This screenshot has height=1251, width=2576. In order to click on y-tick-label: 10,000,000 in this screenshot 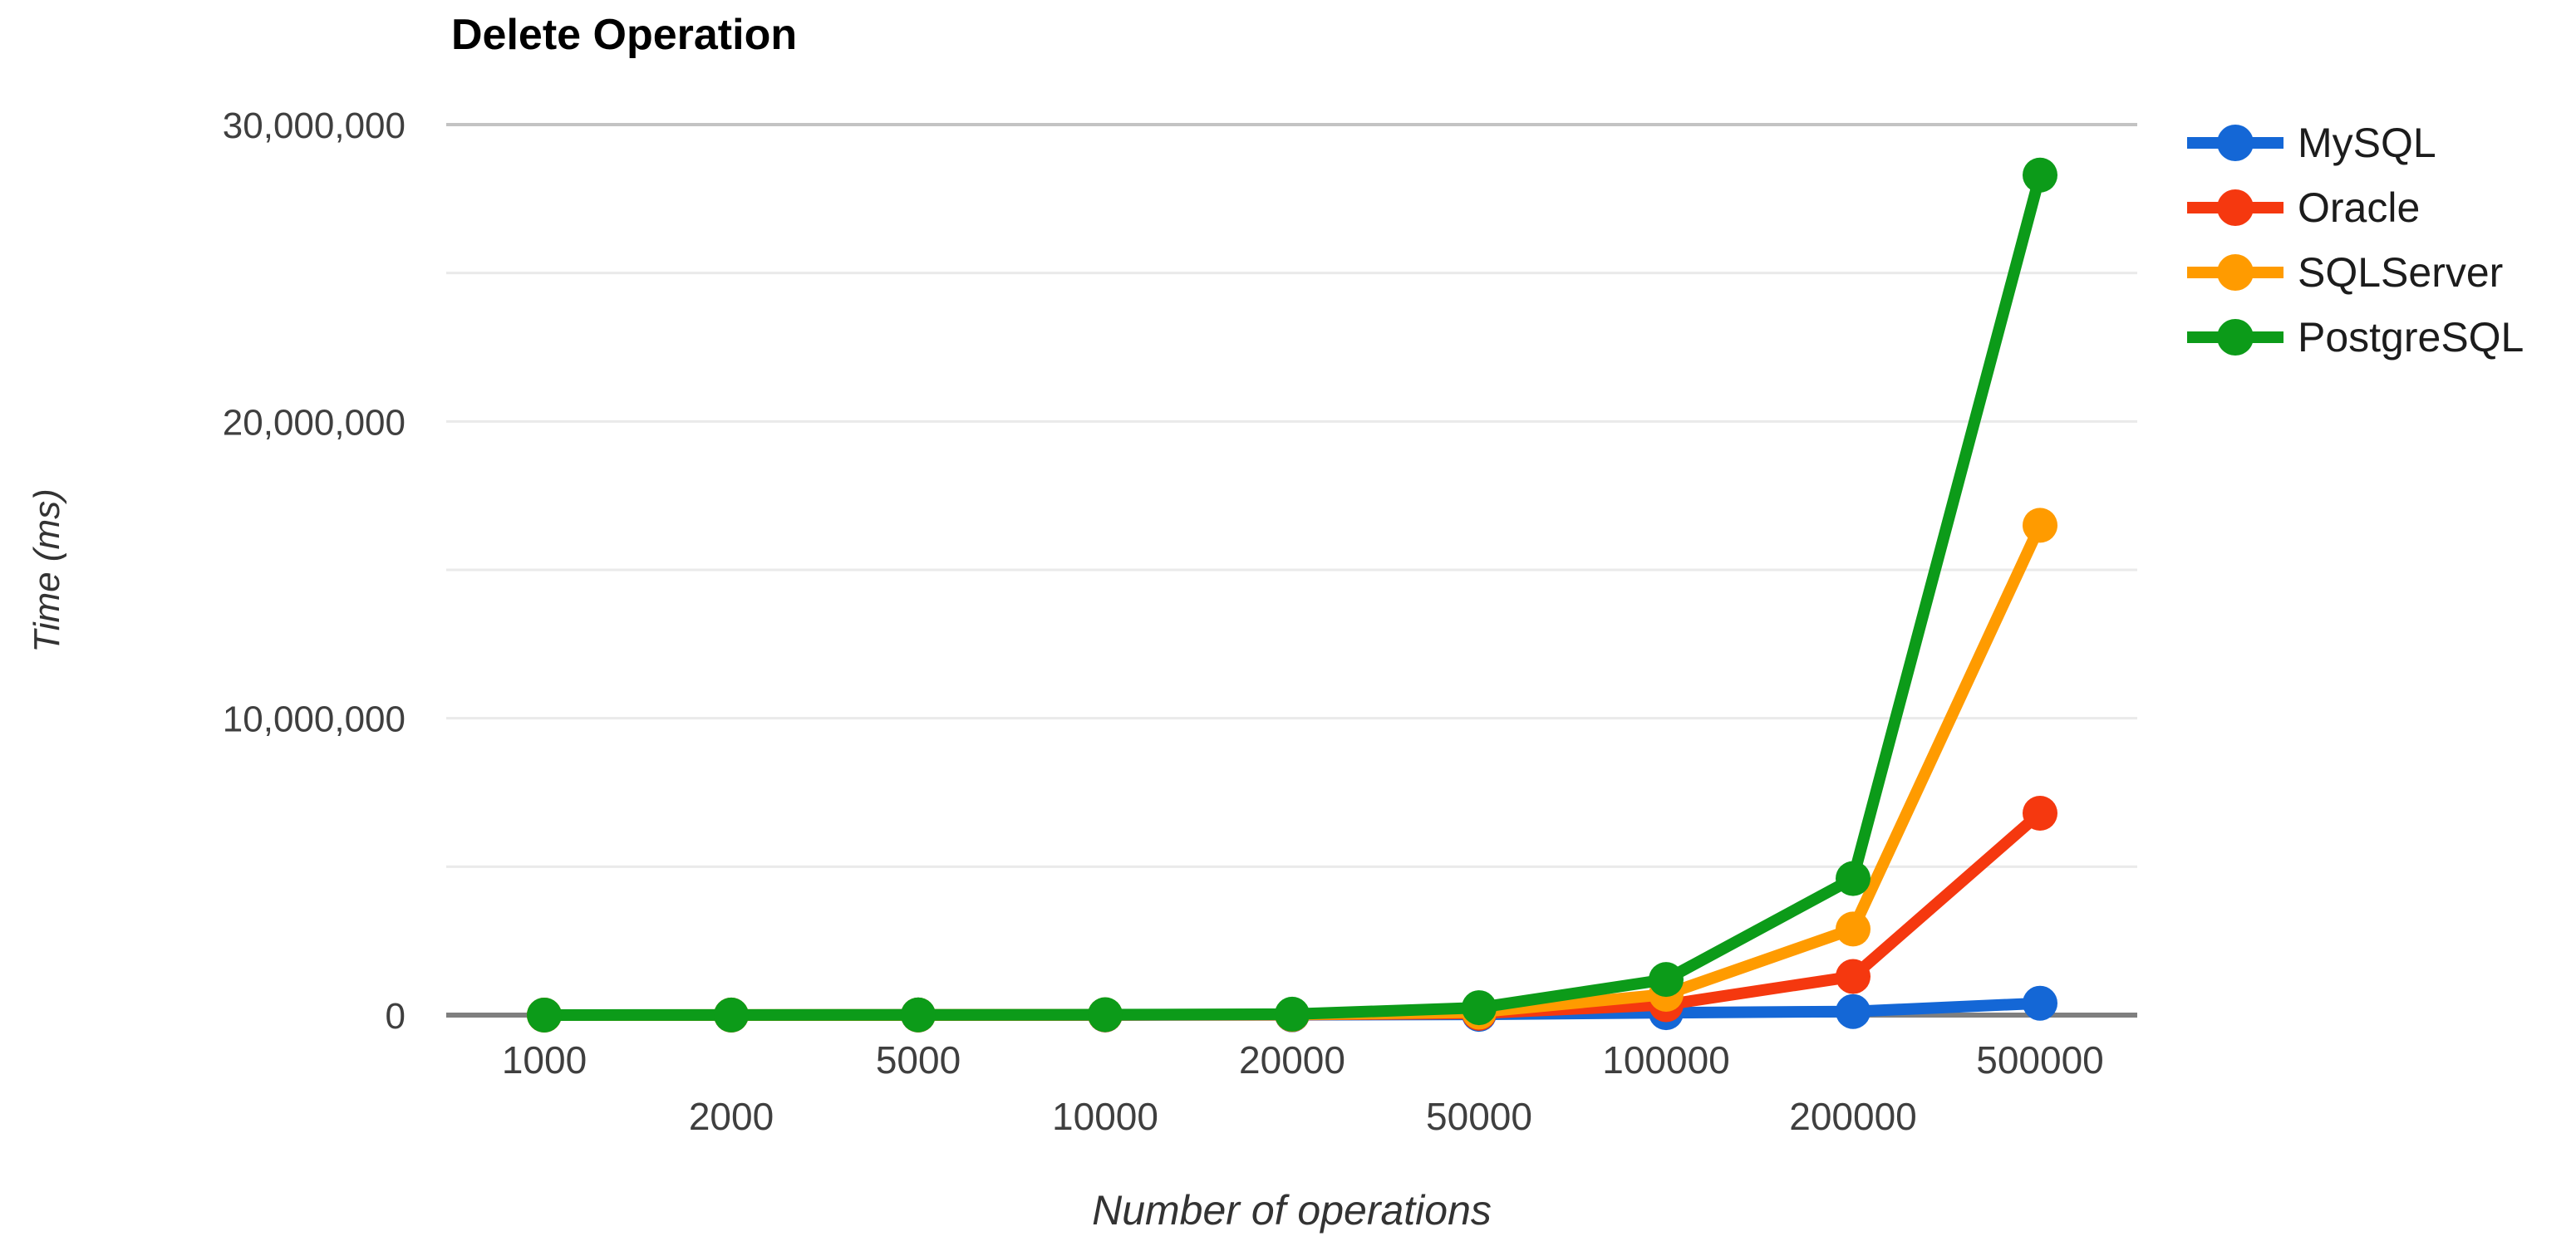, I will do `click(314, 720)`.